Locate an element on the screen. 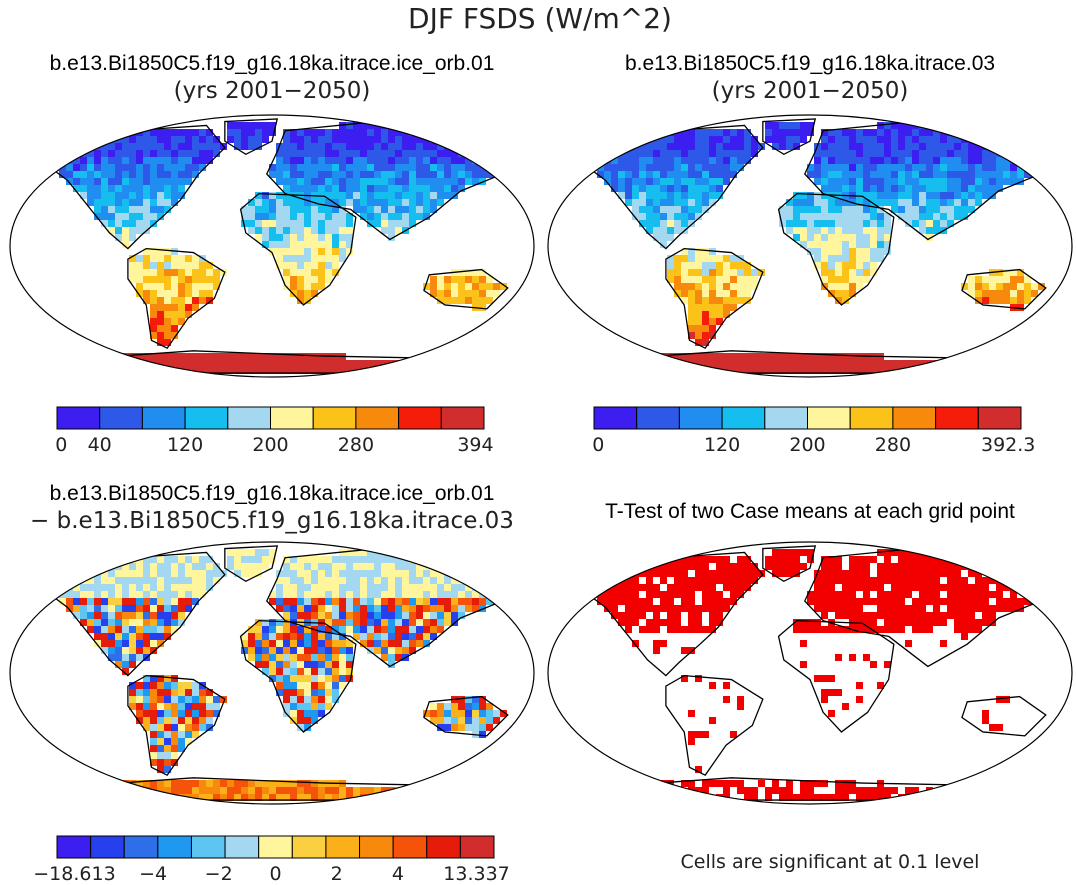  colorbar-tick-label: 2 is located at coordinates (337, 874).